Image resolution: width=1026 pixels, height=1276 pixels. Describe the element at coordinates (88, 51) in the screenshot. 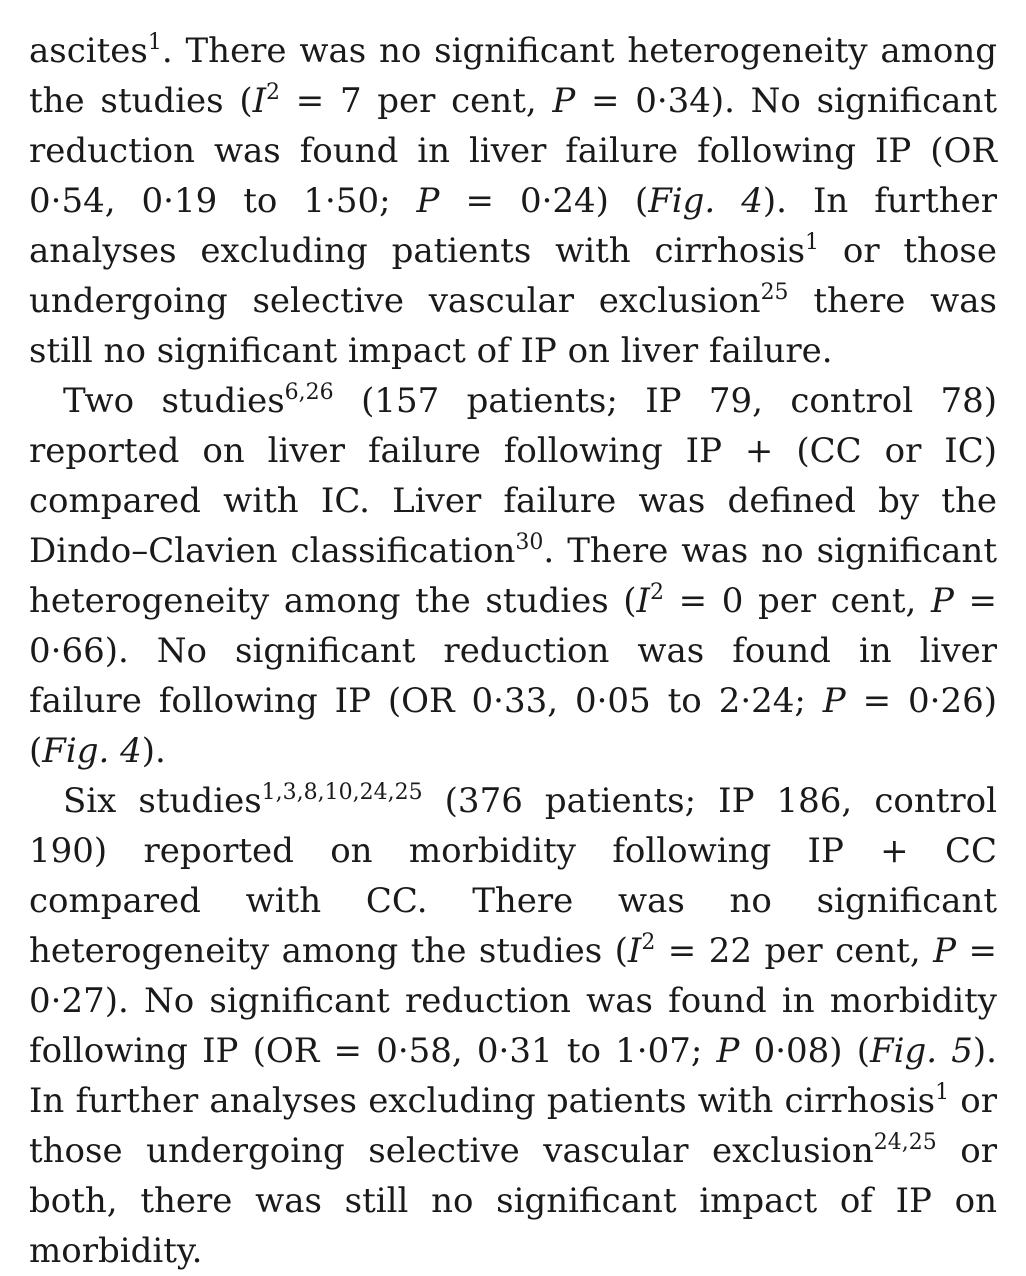

I see `text-run: ascites` at that location.